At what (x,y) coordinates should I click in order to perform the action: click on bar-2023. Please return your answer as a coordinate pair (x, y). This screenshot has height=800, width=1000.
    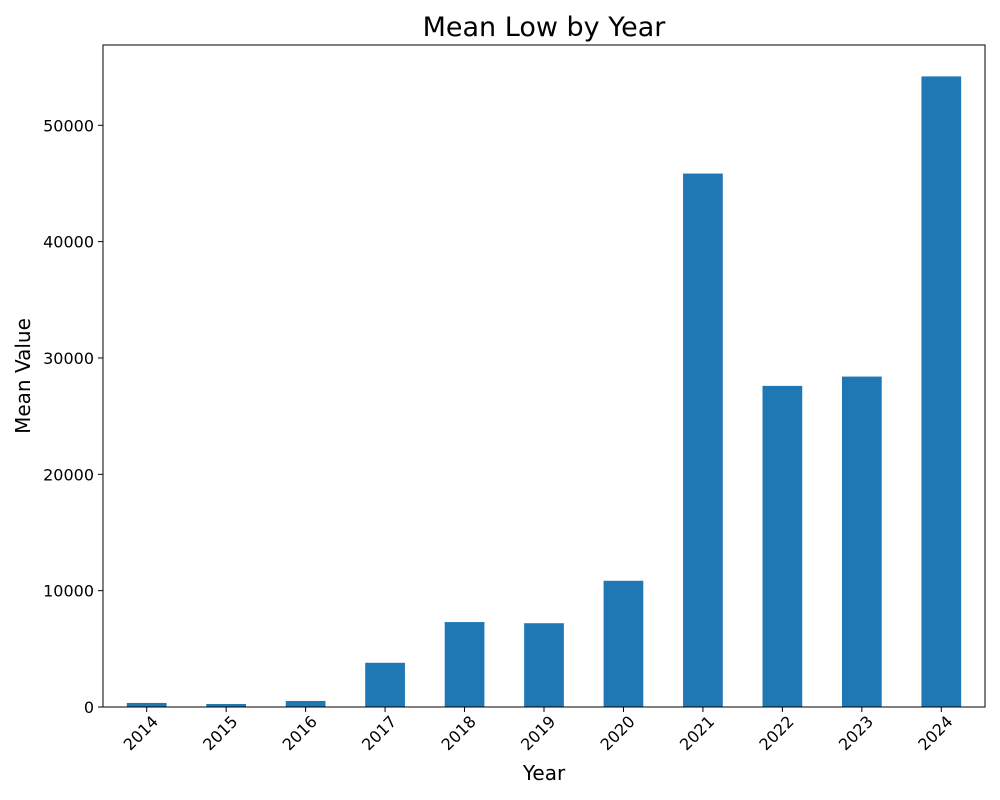
    Looking at the image, I should click on (861, 541).